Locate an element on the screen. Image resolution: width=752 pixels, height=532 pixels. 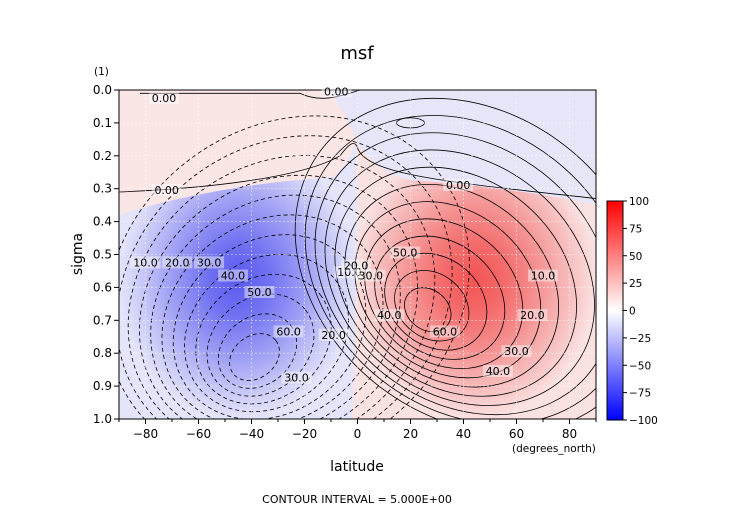
x-tick-label: 40 is located at coordinates (463, 434).